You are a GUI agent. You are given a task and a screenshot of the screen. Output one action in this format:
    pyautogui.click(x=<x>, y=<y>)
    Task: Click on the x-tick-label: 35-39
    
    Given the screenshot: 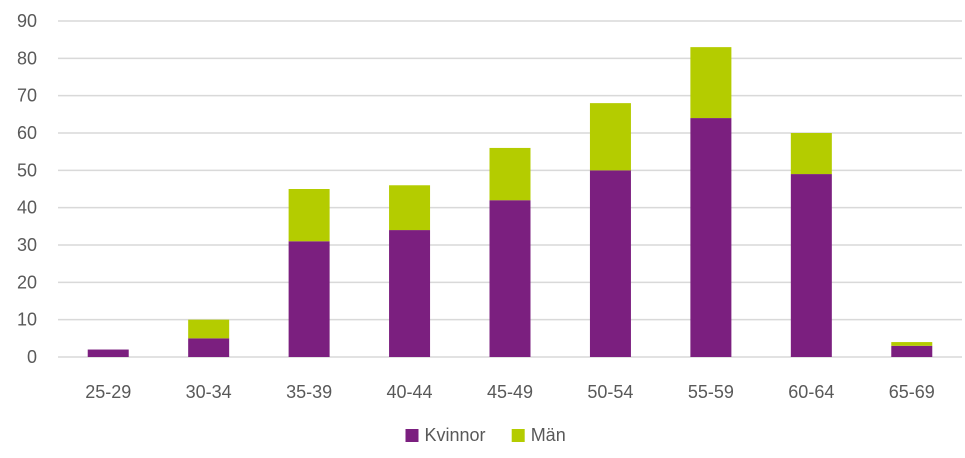 What is the action you would take?
    pyautogui.click(x=309, y=392)
    